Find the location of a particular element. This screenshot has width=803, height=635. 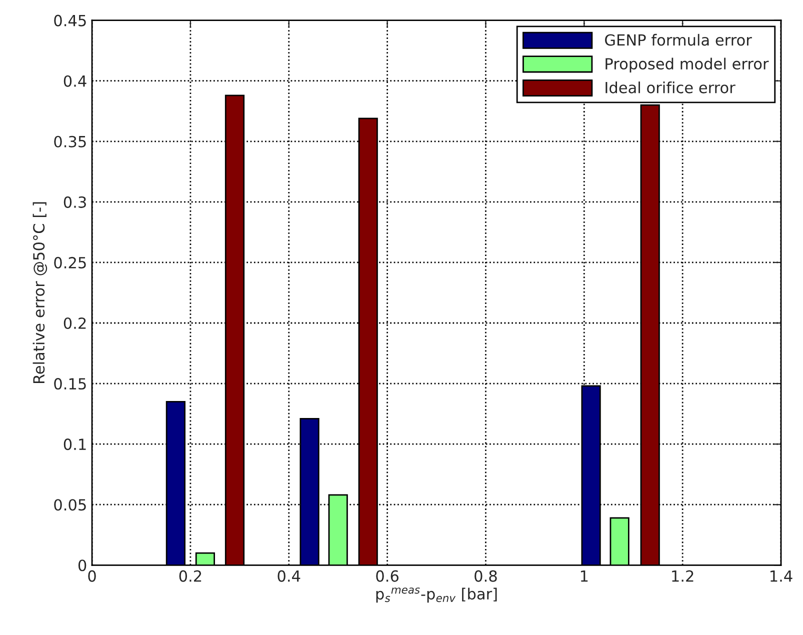

y-tick-label: 0 is located at coordinates (82, 566).